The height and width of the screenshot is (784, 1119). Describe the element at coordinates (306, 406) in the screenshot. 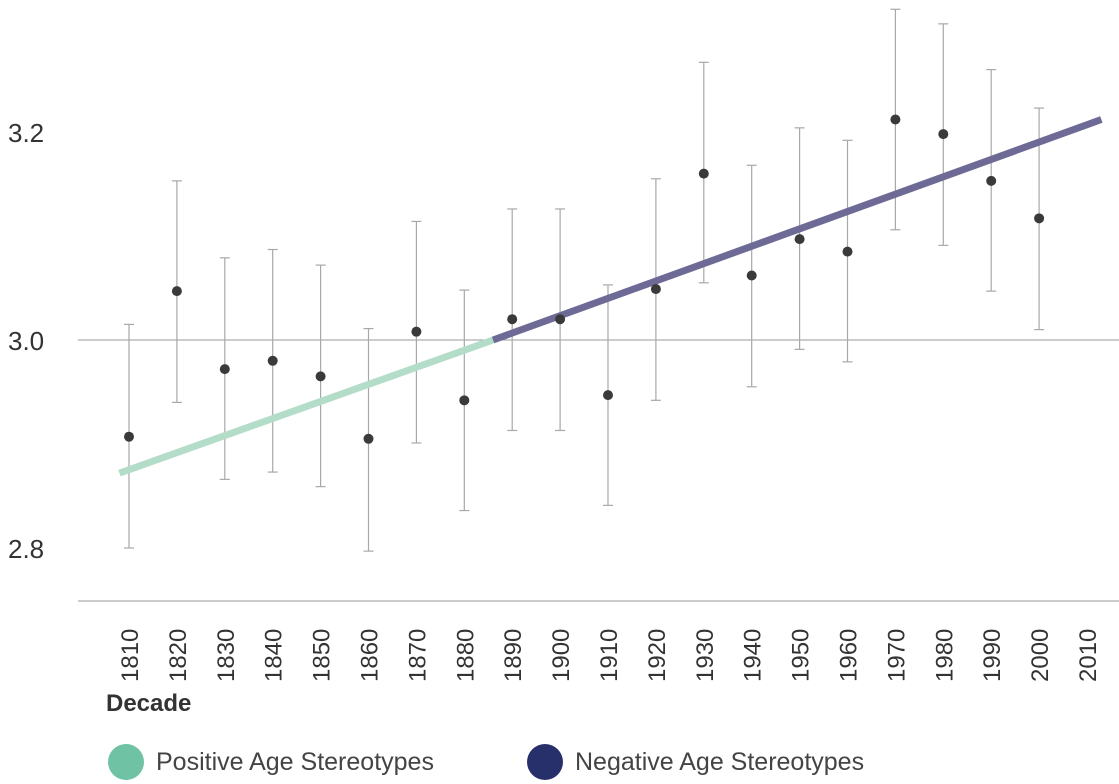

I see `trend-line-positive` at that location.